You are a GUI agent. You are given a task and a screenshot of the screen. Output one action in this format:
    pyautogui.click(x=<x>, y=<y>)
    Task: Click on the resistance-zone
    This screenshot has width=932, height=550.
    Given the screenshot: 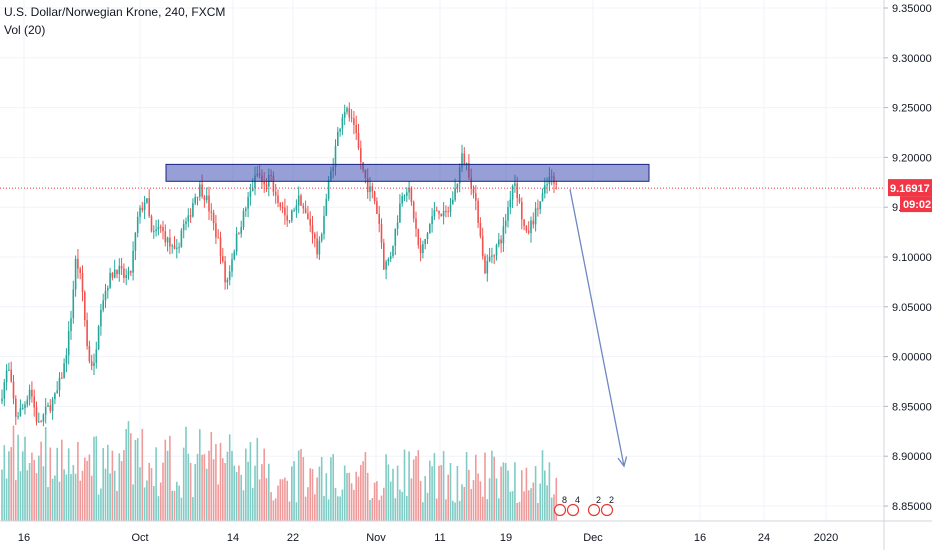 What is the action you would take?
    pyautogui.click(x=407, y=172)
    